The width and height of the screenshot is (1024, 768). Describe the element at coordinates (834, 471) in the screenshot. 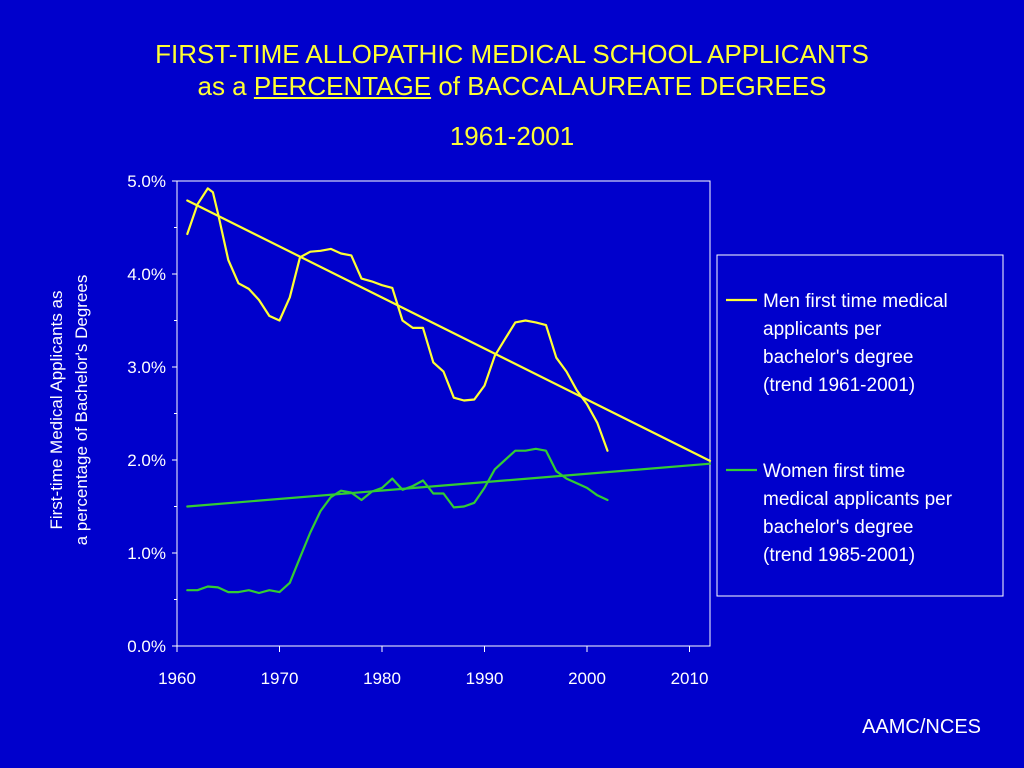

I see `legend-label: Women first time` at that location.